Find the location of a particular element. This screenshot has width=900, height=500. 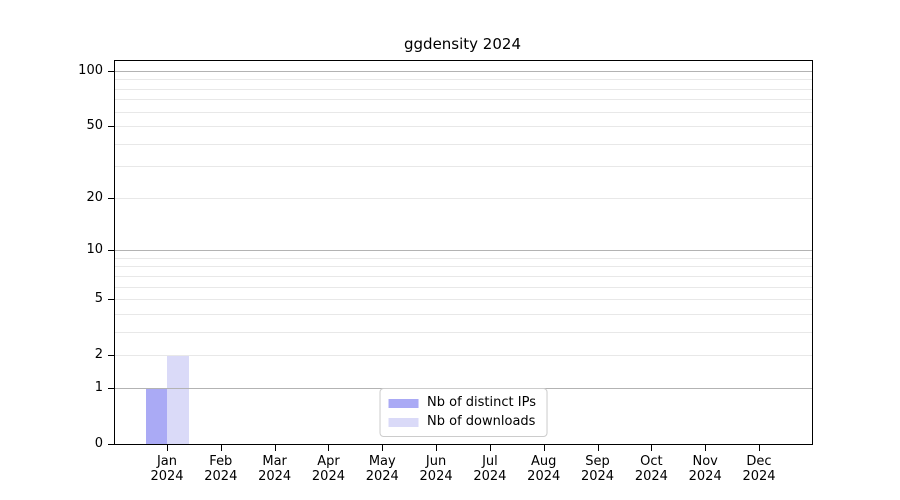

y-axis-tick-label: 100 is located at coordinates (90, 70).